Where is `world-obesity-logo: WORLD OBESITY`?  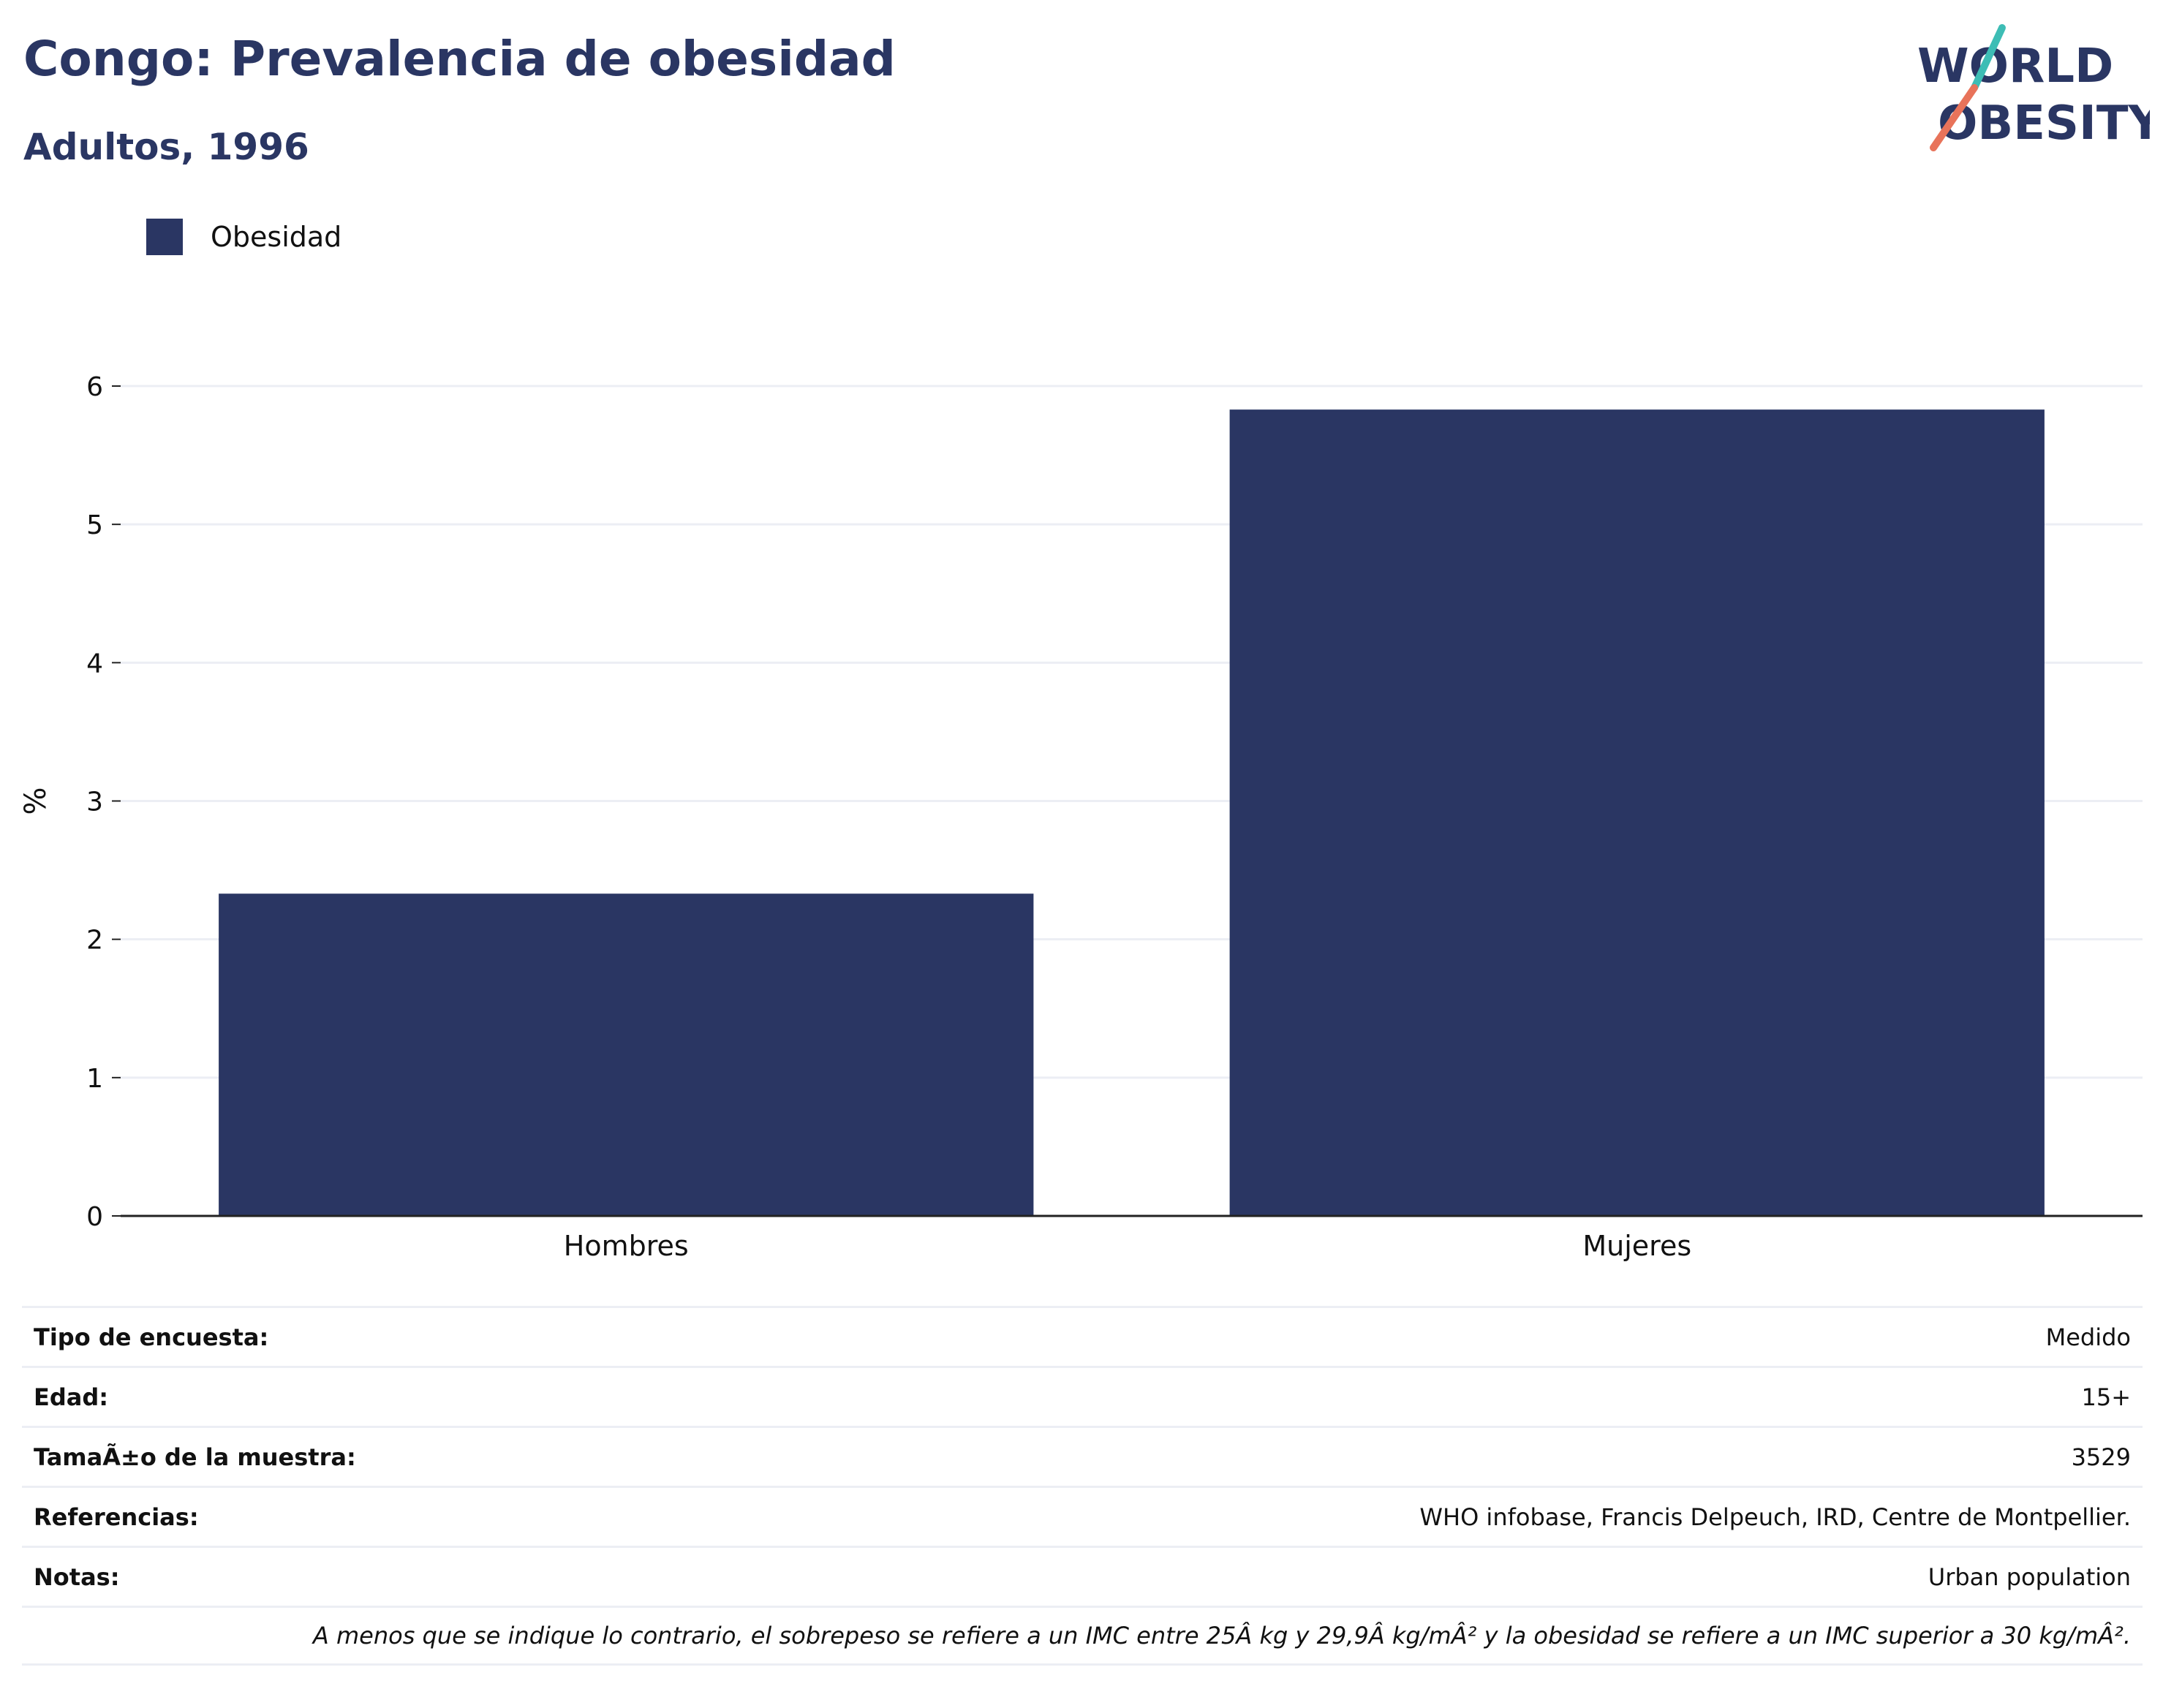 world-obesity-logo: WORLD OBESITY is located at coordinates (2034, 87).